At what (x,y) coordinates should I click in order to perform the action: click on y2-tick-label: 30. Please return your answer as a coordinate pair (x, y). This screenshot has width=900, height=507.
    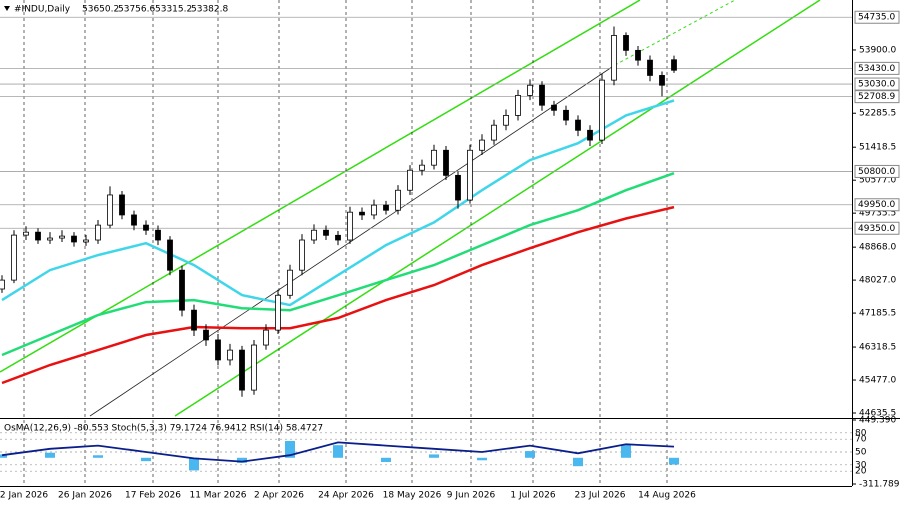
    Looking at the image, I should click on (861, 465).